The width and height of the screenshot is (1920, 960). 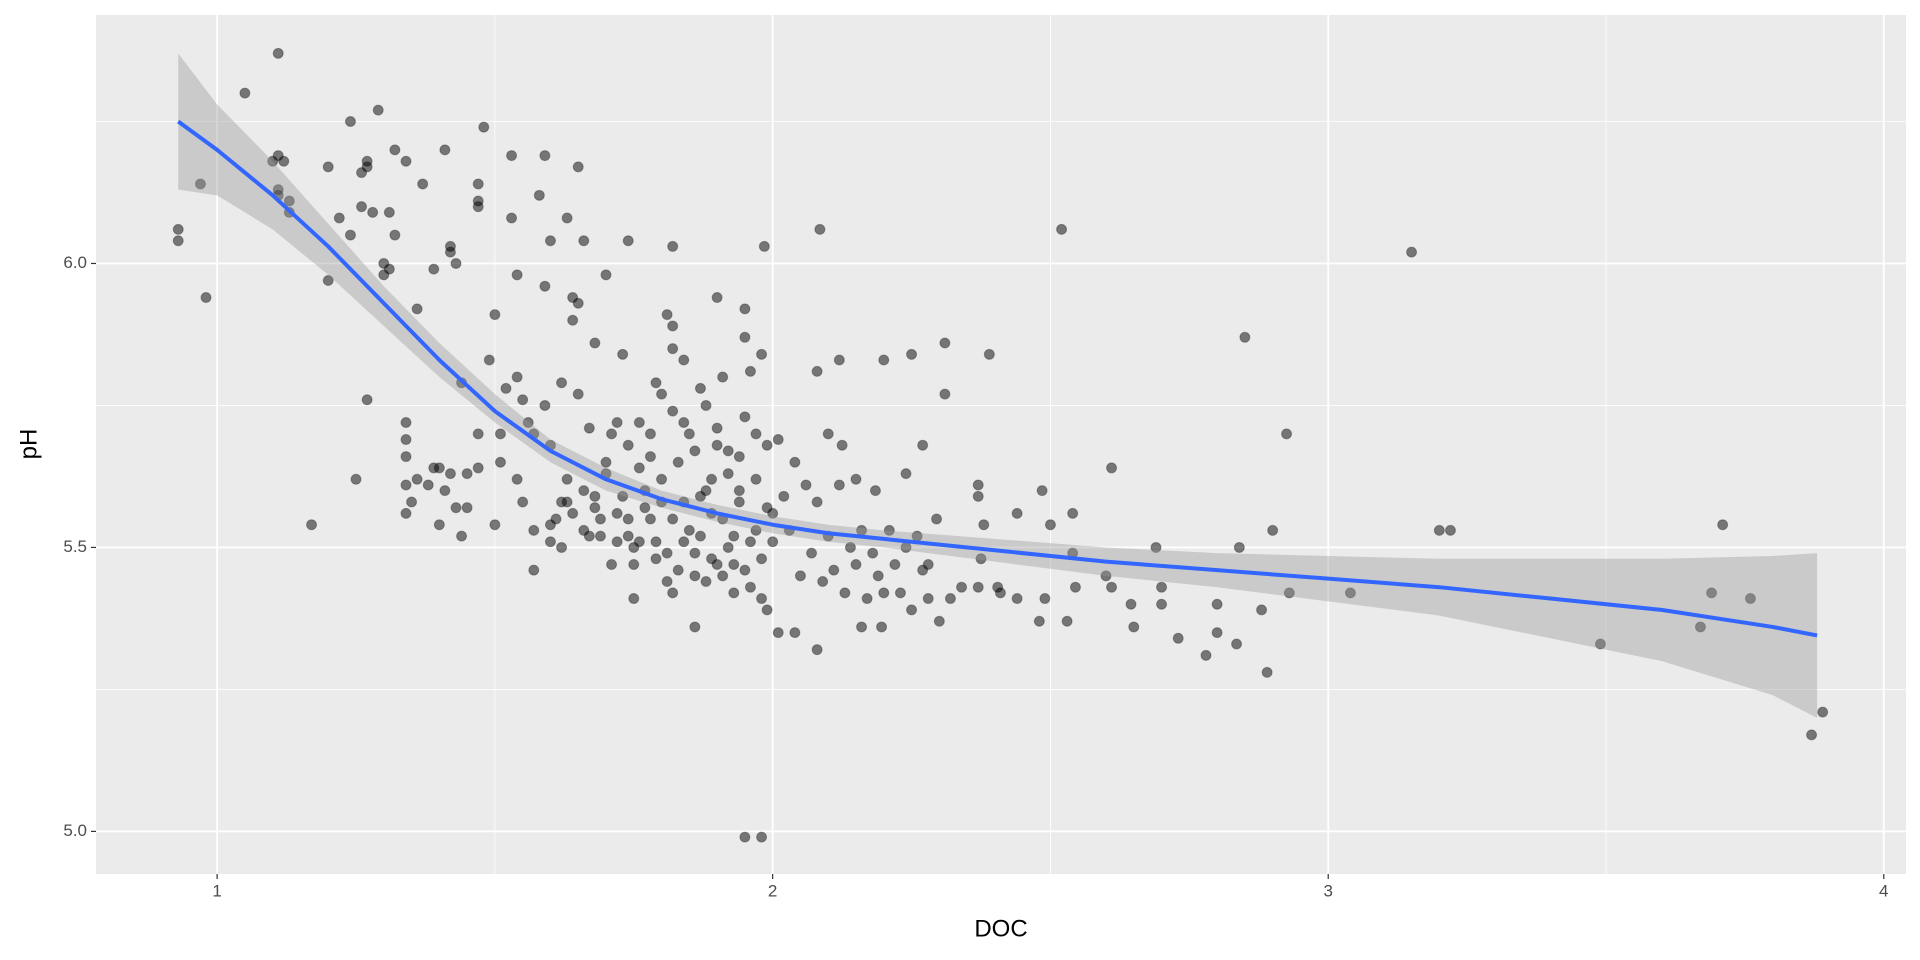 I want to click on y-tick-label: 5.5, so click(x=75, y=546).